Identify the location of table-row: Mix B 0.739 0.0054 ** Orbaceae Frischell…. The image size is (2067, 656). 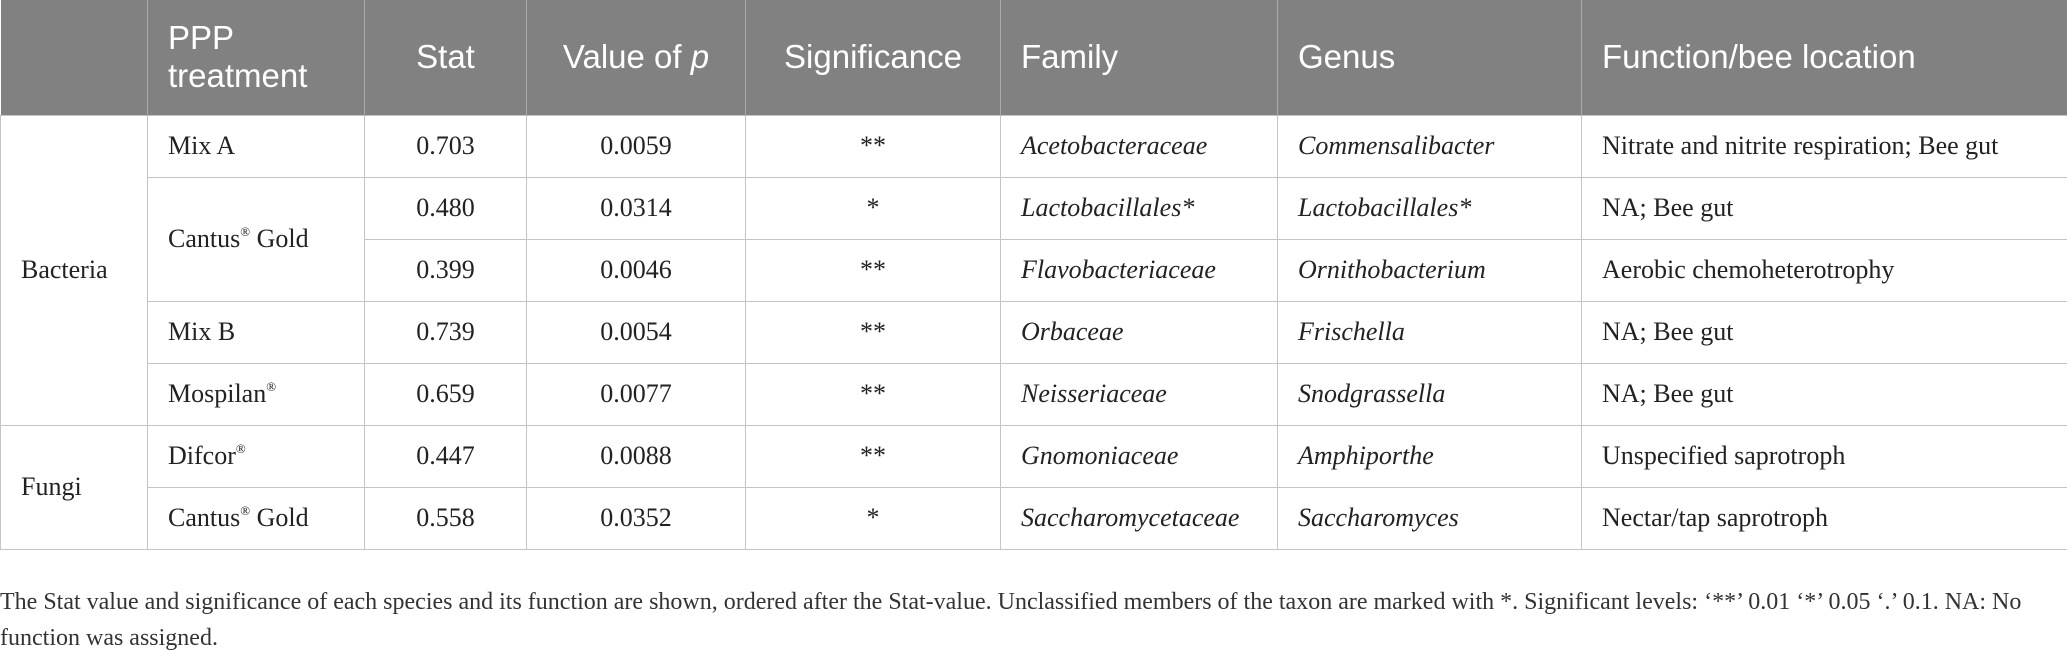
(1034, 332).